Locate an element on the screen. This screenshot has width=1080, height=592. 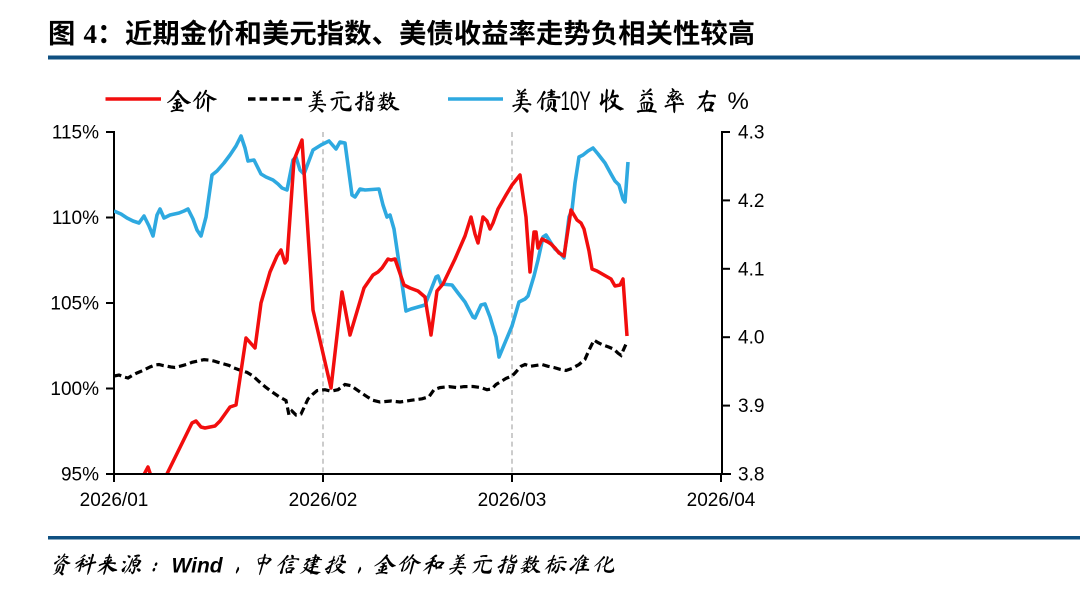
svg-text: 2026/03 is located at coordinates (512, 500).